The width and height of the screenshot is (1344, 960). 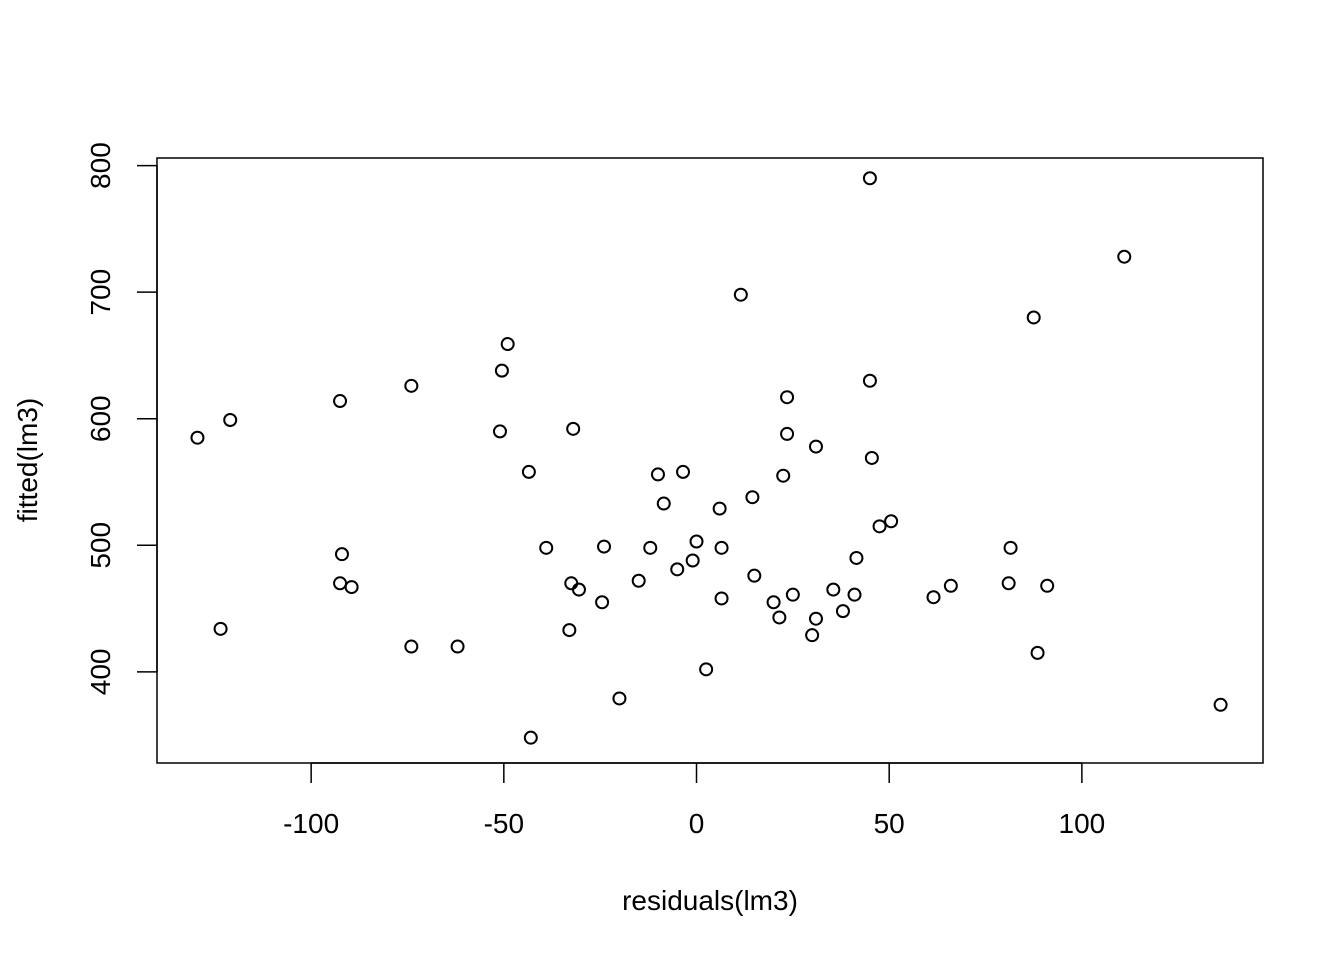 I want to click on y-tick-label: 700, so click(x=100, y=292).